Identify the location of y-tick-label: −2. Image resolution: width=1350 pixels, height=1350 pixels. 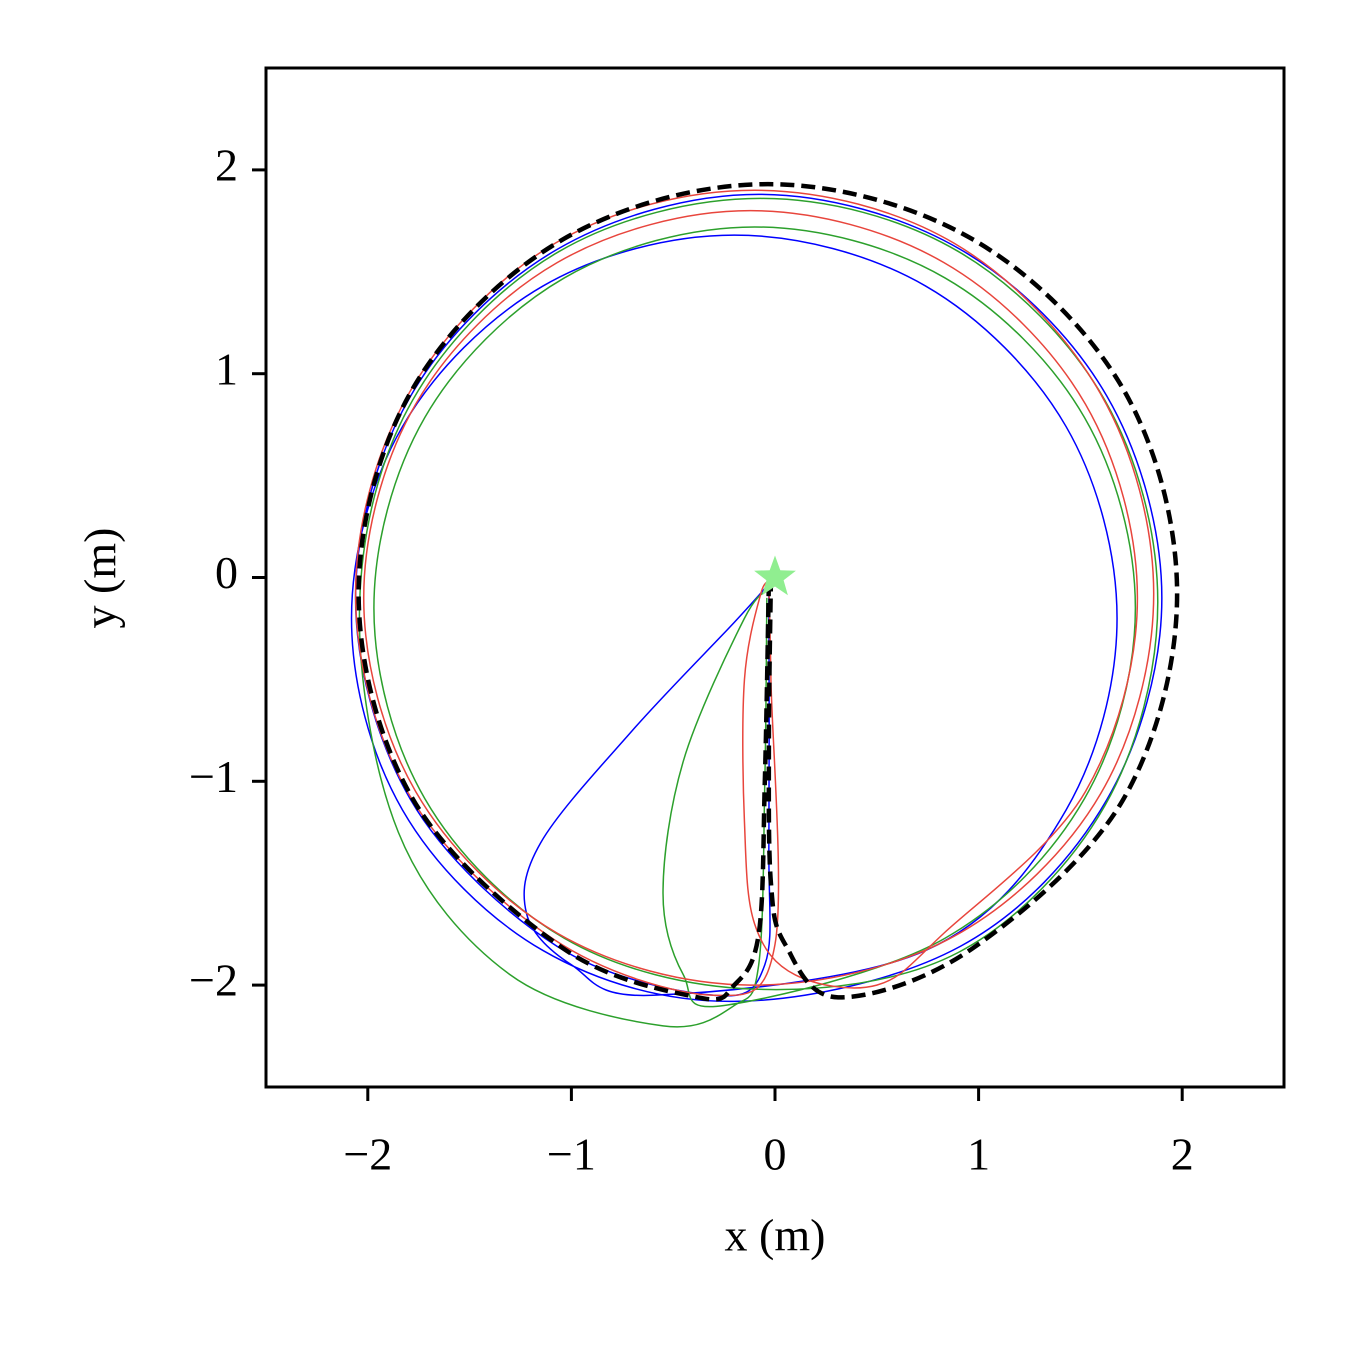
(213, 980).